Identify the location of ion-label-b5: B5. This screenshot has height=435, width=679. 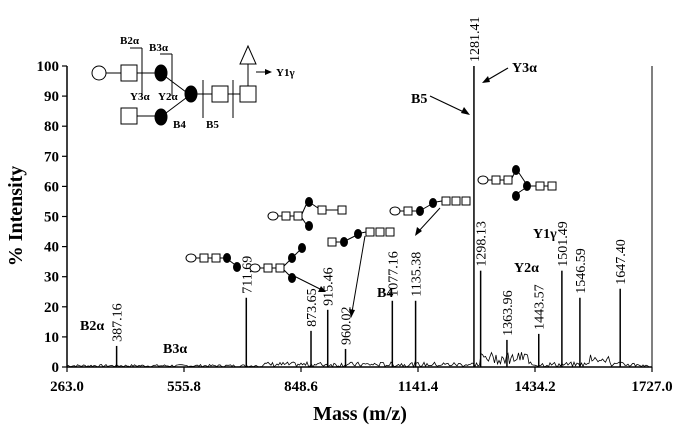
(419, 99).